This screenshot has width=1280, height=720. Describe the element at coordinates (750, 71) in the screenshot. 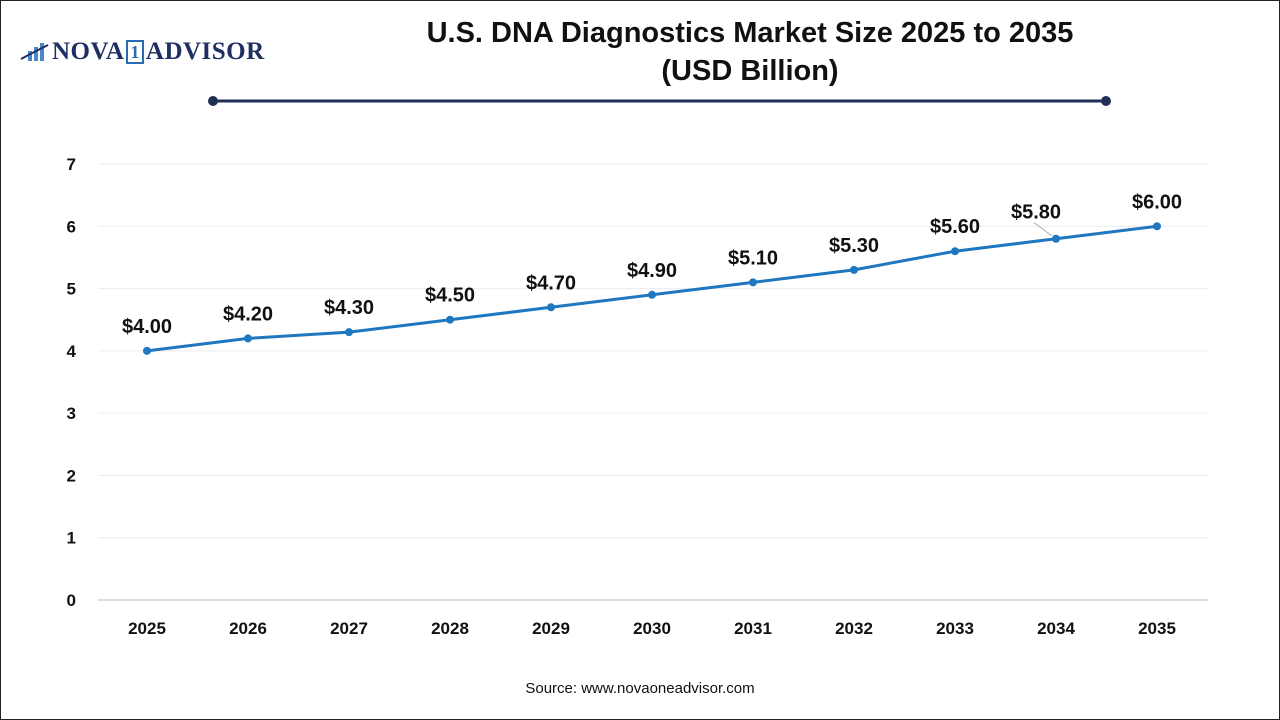

I see `chart-title-line2: (USD Billion)` at that location.